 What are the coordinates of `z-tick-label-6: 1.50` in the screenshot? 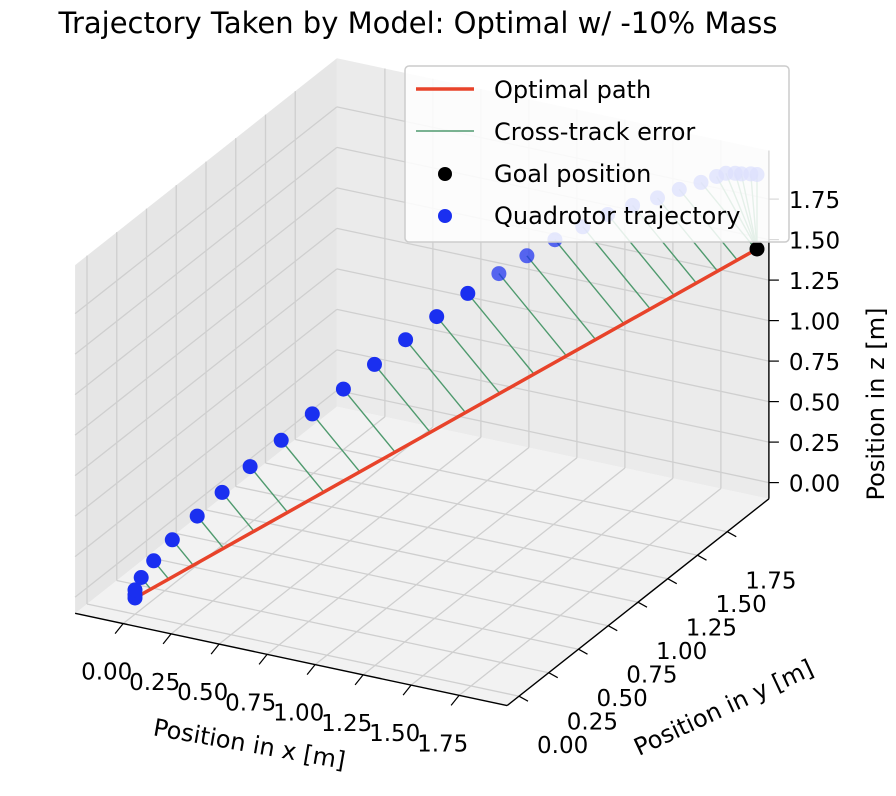 It's located at (814, 242).